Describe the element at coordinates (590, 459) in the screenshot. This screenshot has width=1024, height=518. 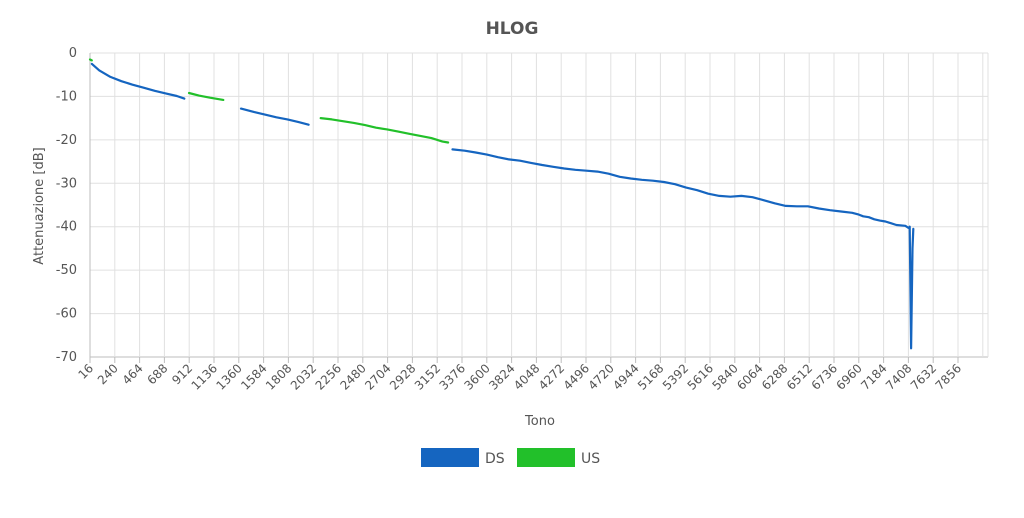
I see `legend-label-us: US` at that location.